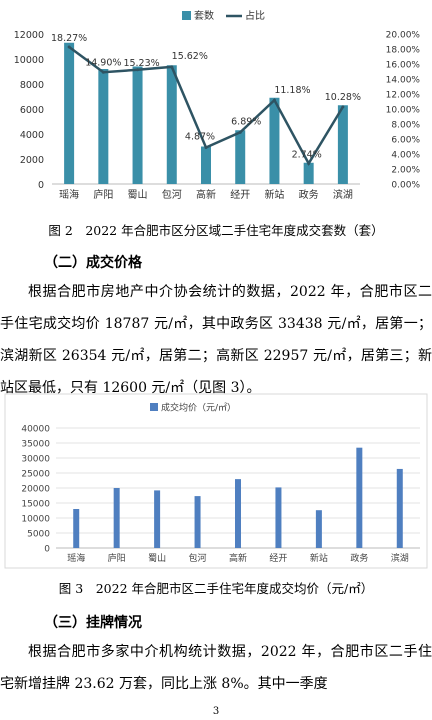  I want to click on y-left-tick-label: 4000, so click(32, 135).